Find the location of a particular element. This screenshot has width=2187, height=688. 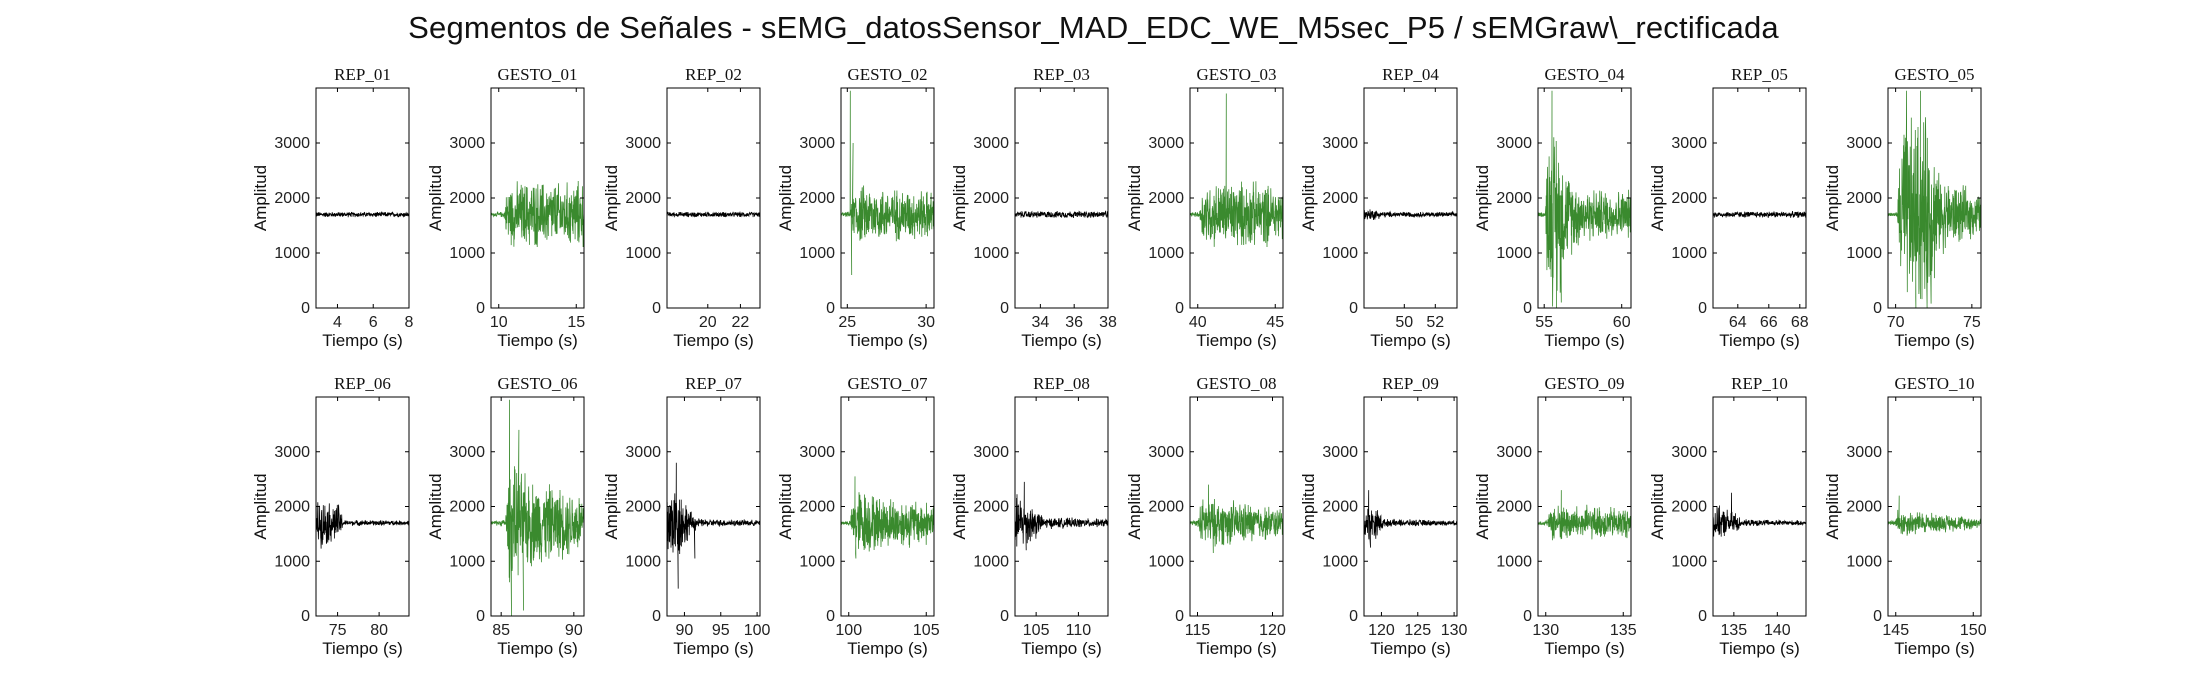

x-tick-label: 100 is located at coordinates (757, 630).